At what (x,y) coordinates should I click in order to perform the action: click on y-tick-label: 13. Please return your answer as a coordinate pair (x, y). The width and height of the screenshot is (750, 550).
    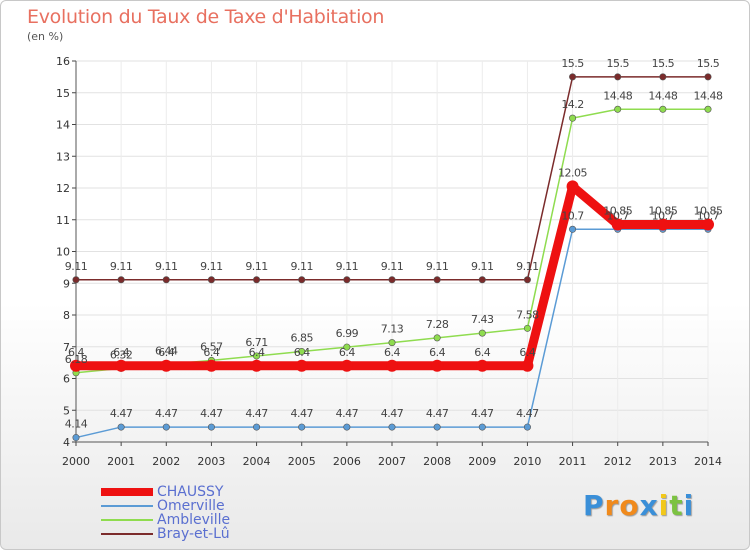
    Looking at the image, I should click on (63, 156).